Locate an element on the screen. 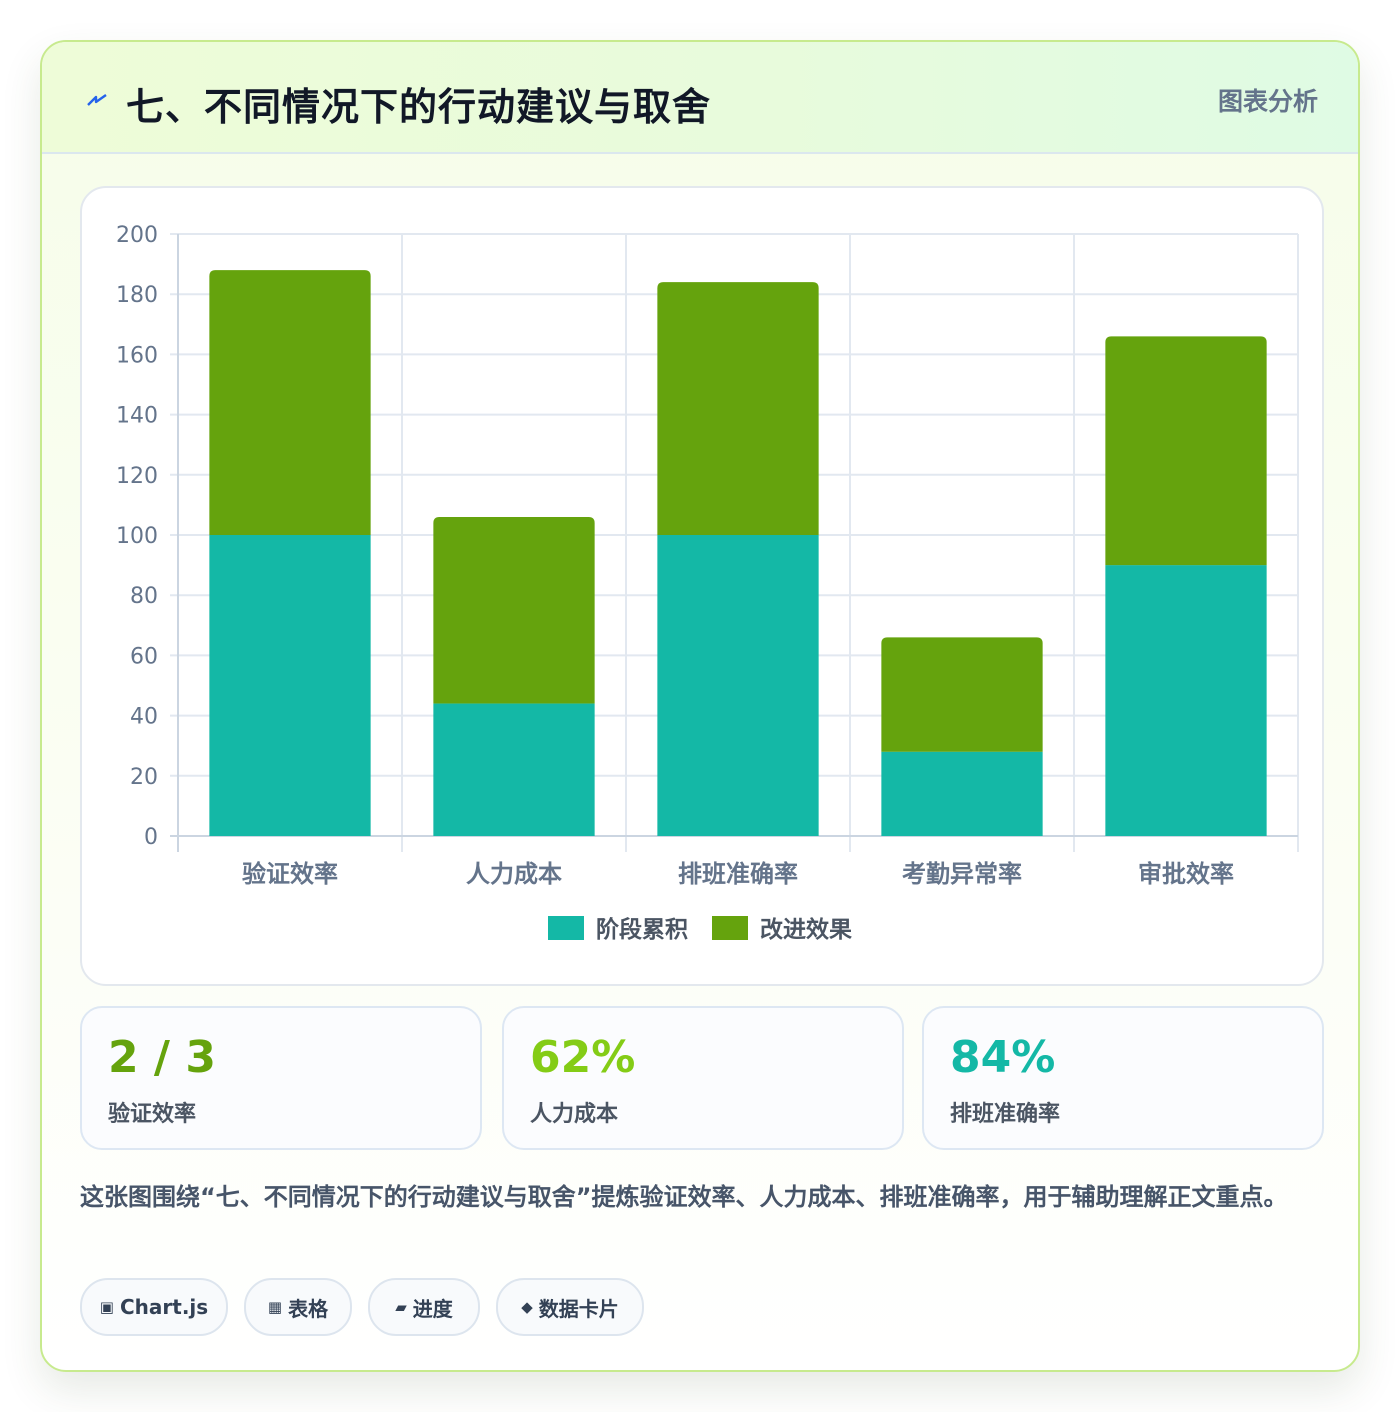 The height and width of the screenshot is (1412, 1400). y-tick-label: 80 is located at coordinates (144, 596).